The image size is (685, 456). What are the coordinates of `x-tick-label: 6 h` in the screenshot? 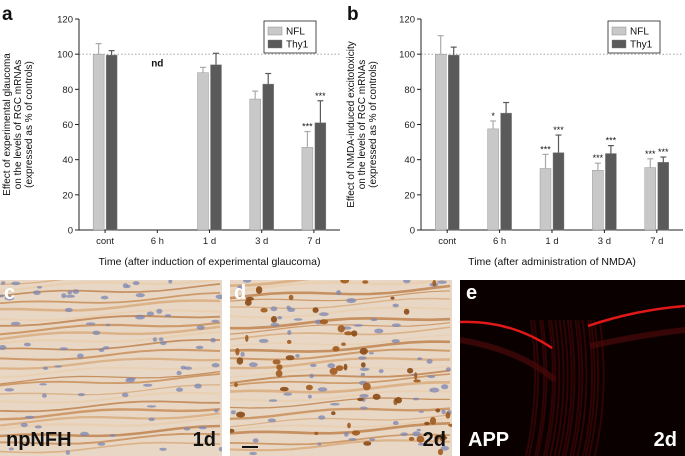 It's located at (157, 241).